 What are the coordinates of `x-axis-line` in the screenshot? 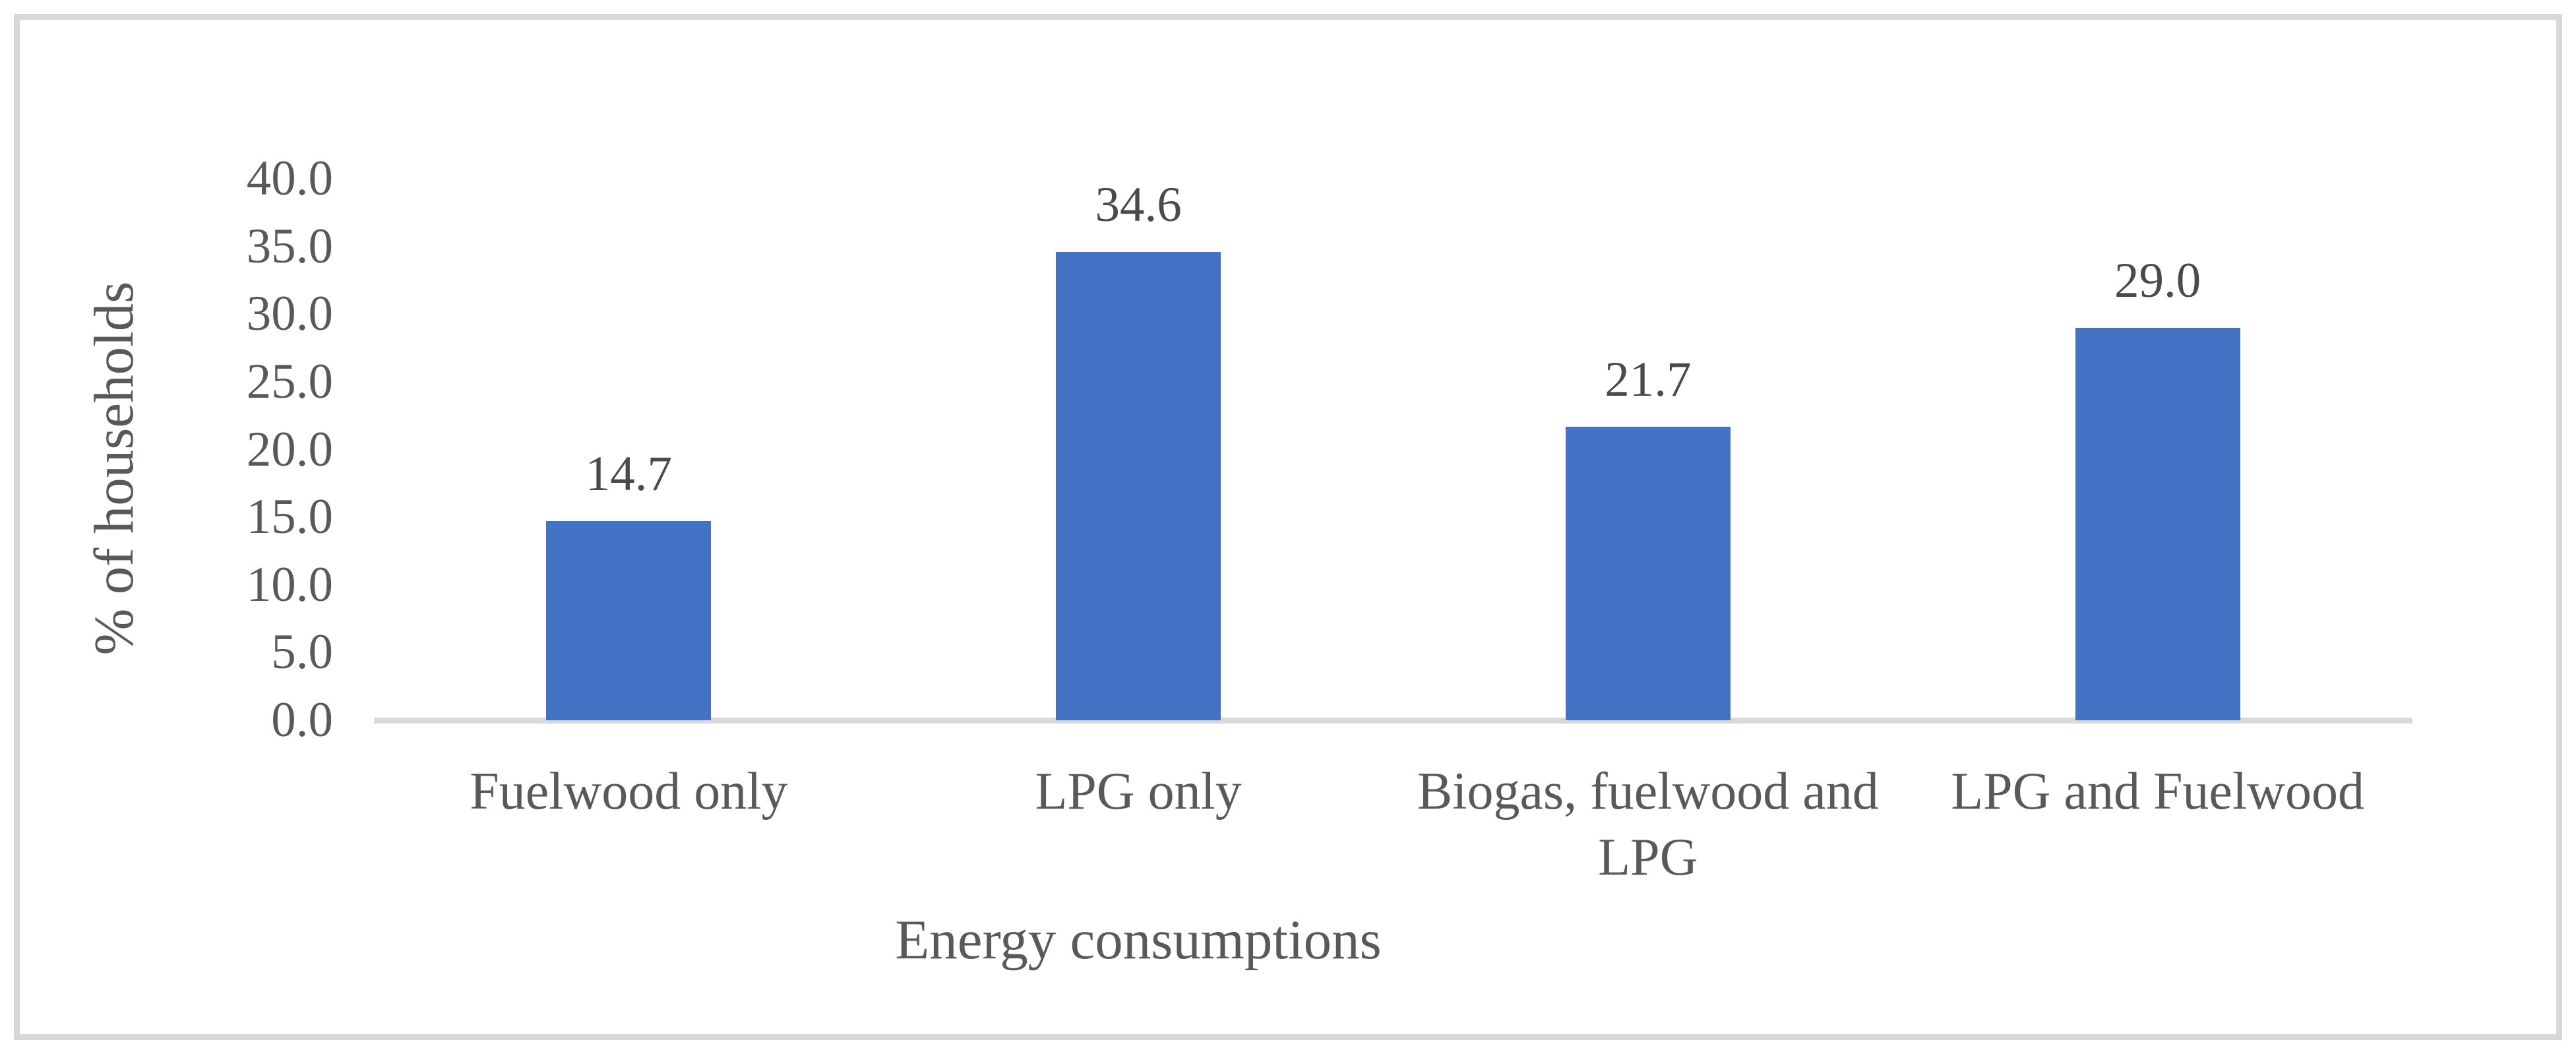 It's located at (1393, 721).